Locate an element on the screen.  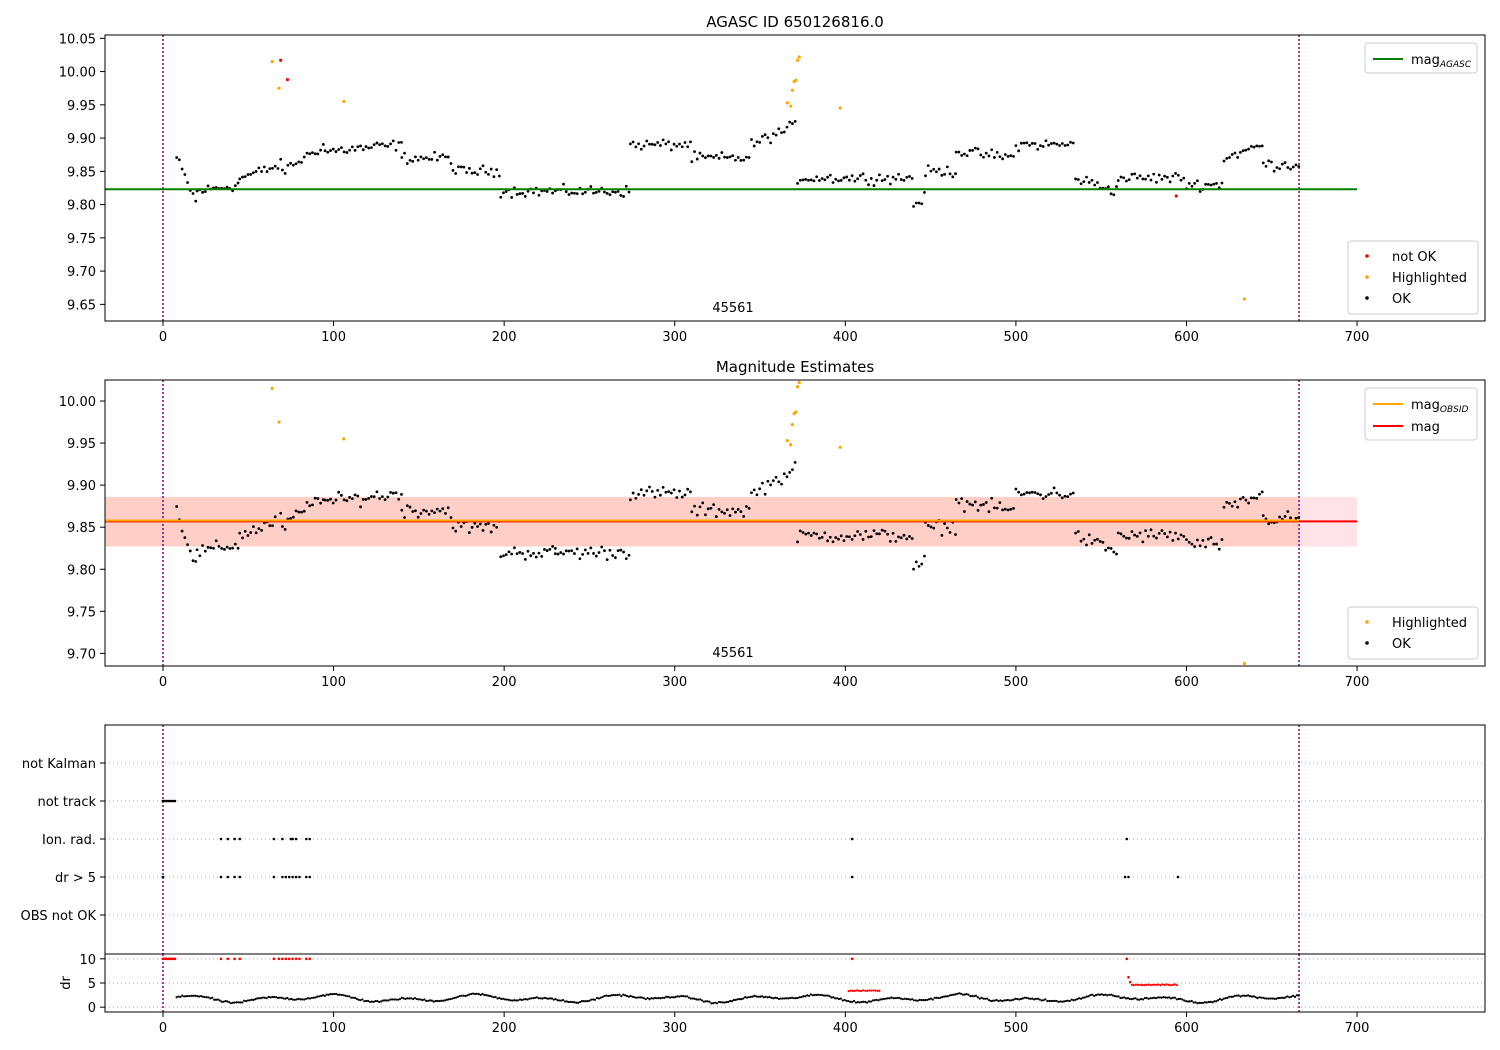
y-tick-label: 9.80 is located at coordinates (81, 206).